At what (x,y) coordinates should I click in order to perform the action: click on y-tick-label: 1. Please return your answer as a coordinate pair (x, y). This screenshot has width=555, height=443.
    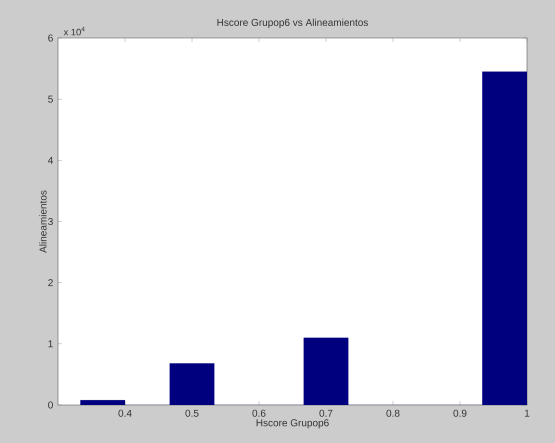
    Looking at the image, I should click on (50, 344).